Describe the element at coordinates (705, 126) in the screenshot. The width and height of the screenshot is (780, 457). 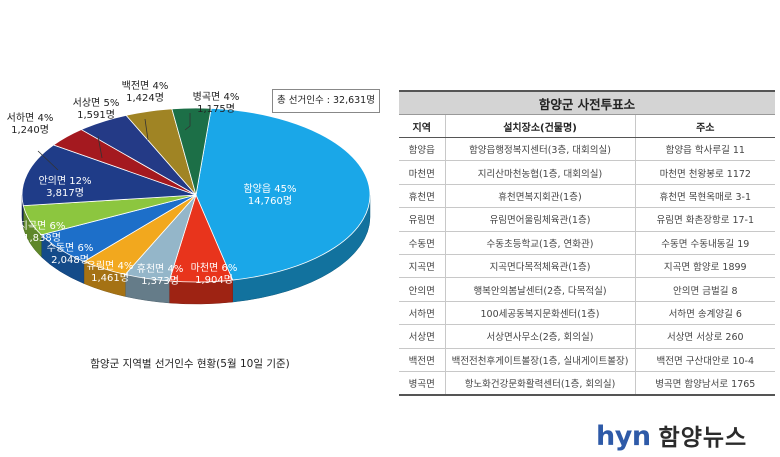
I see `header-address: 주소` at that location.